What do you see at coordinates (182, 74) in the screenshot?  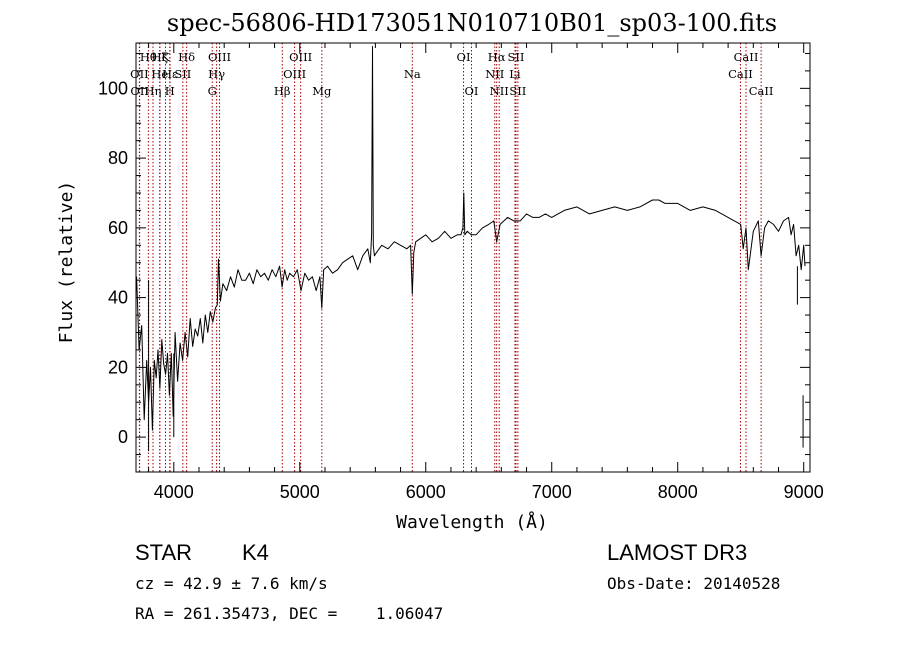 I see `line-marker-label-9: SII` at bounding box center [182, 74].